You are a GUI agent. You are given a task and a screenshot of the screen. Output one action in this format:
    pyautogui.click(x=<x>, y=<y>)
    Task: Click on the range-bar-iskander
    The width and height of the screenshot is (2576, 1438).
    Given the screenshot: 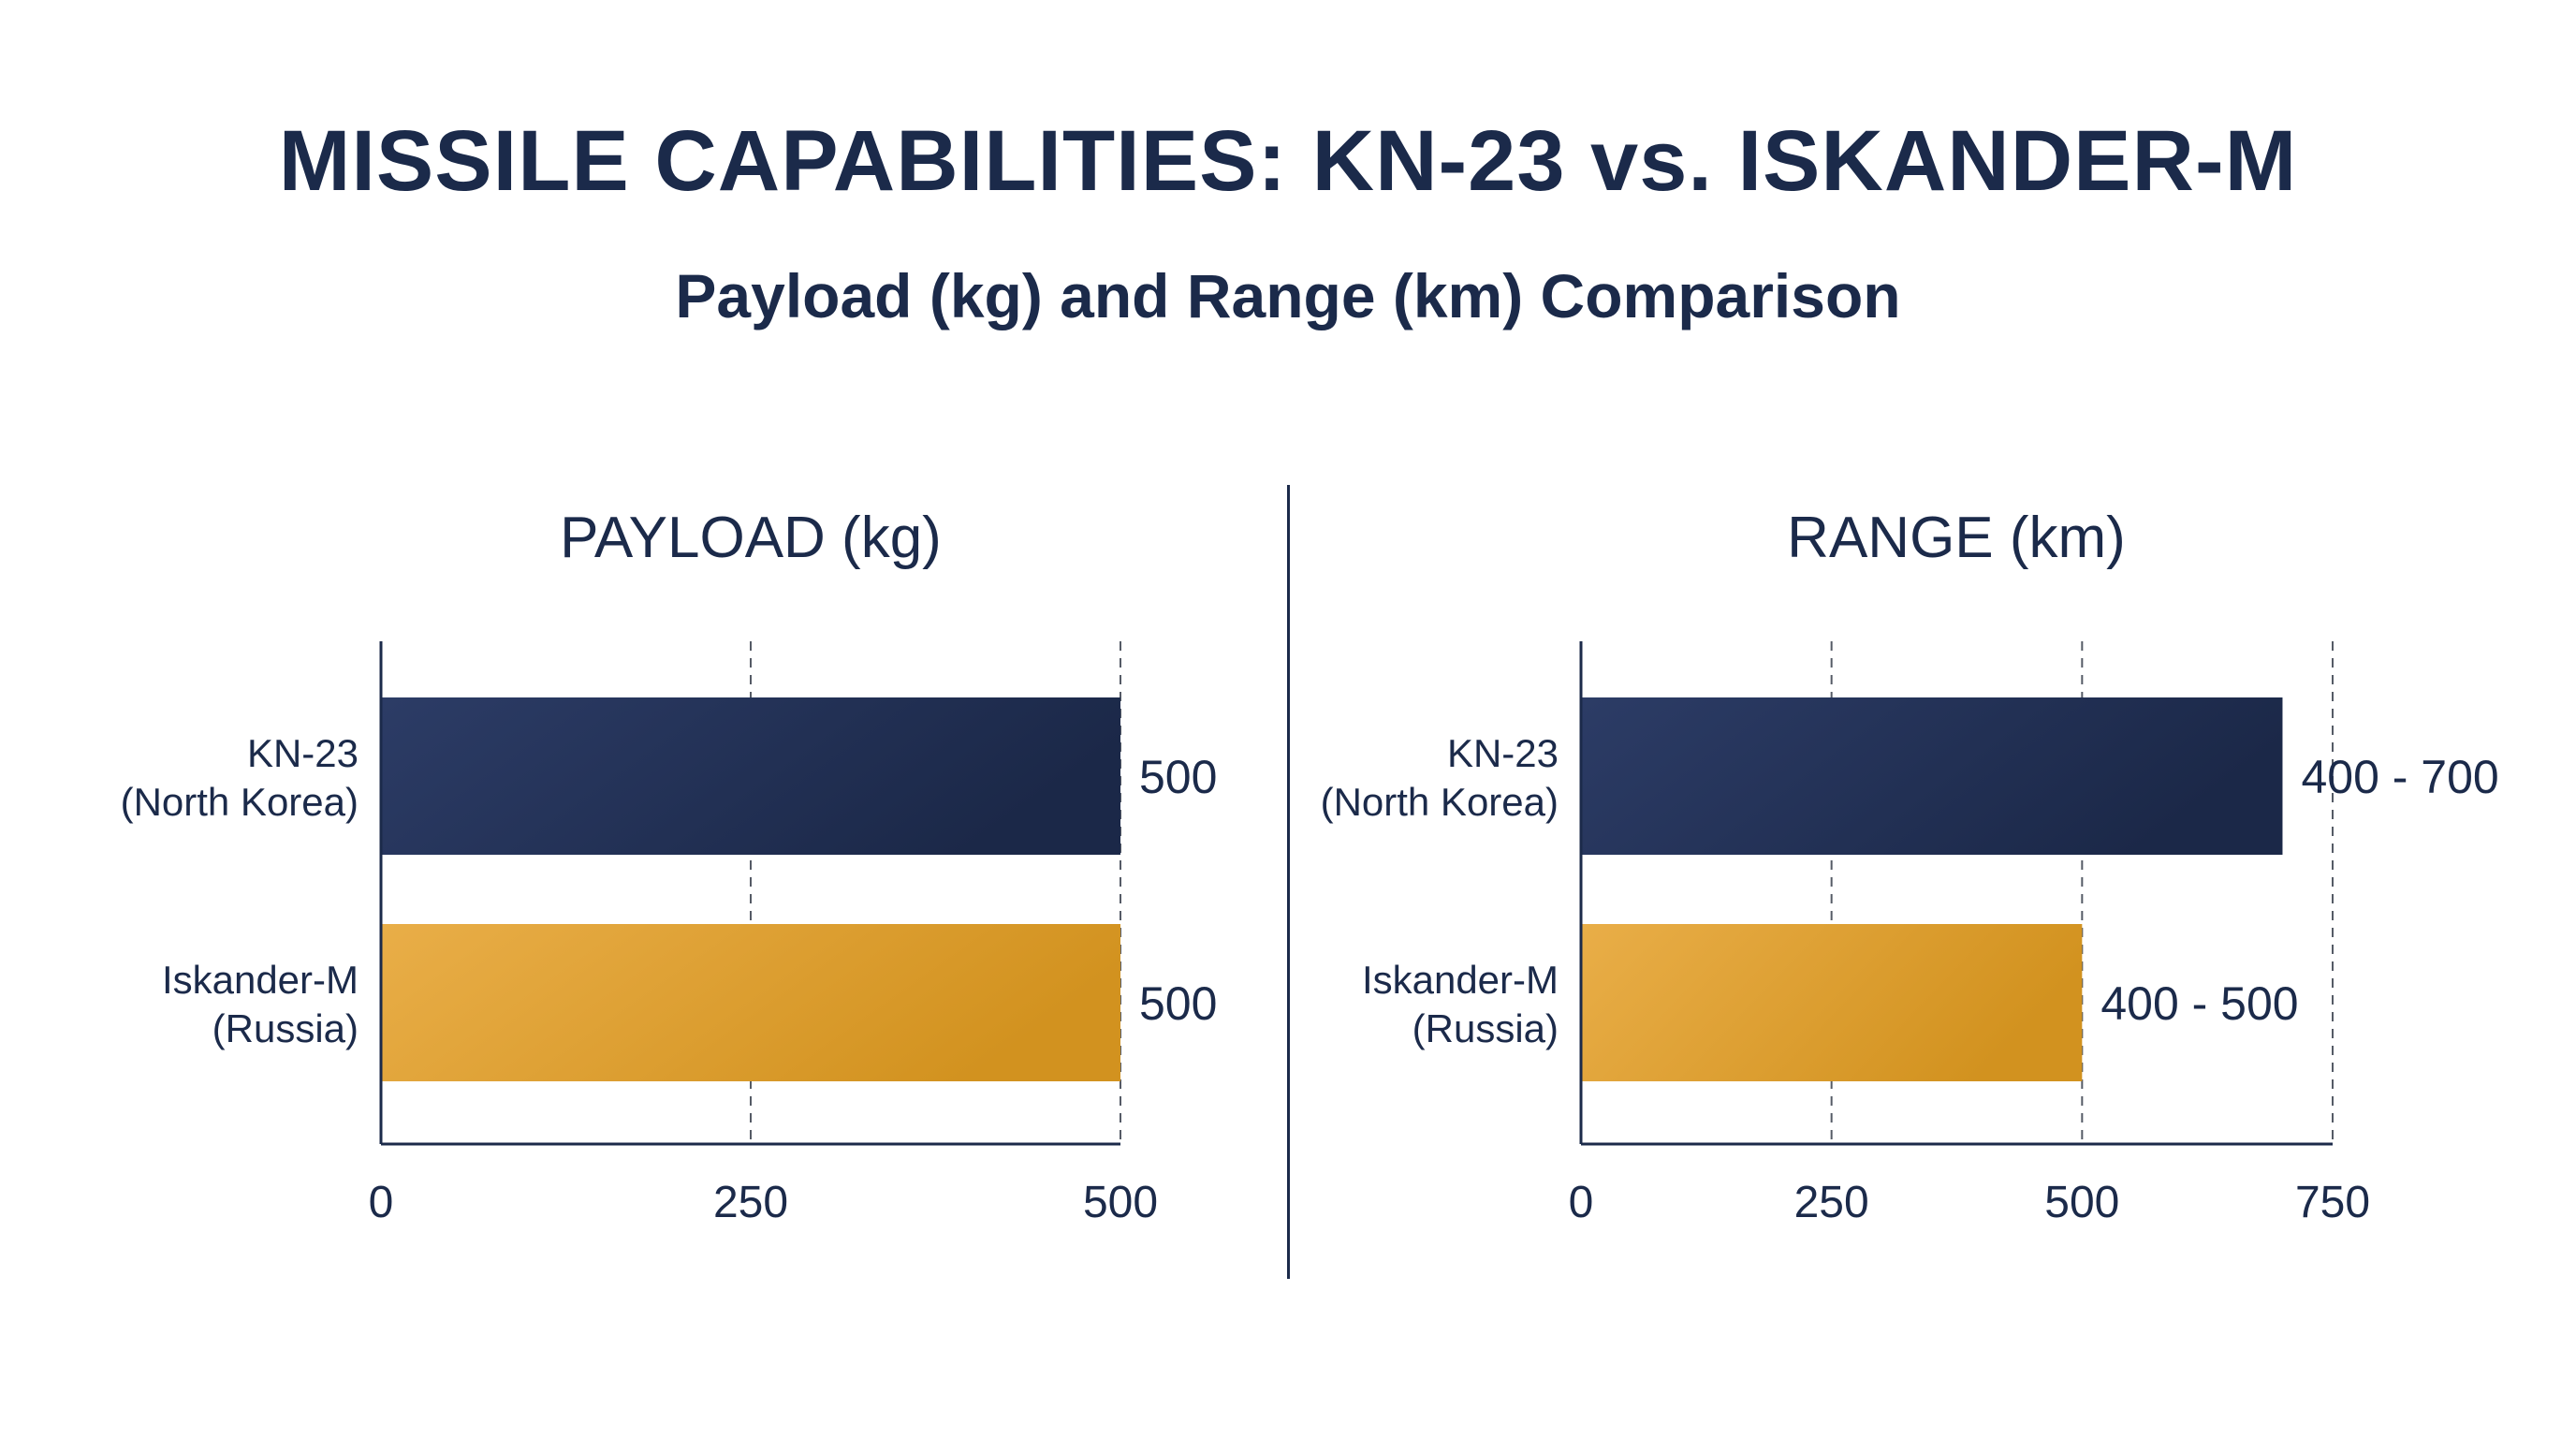 What is the action you would take?
    pyautogui.click(x=1832, y=1002)
    